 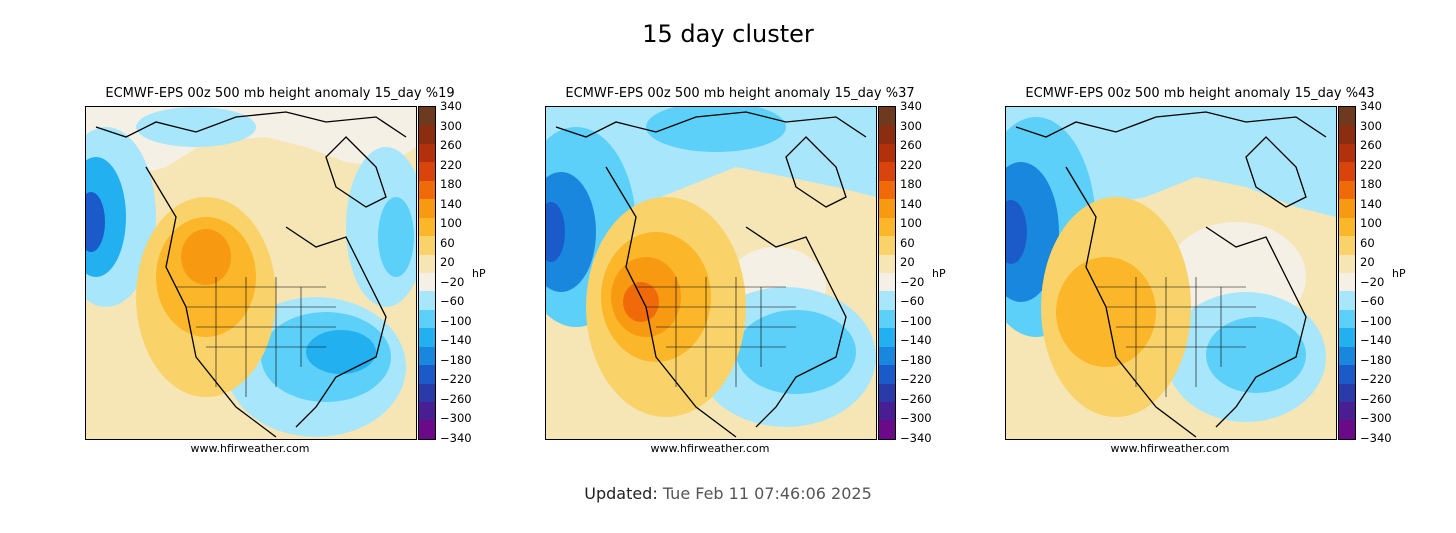 I want to click on colorbar-unit-2: hP, so click(x=939, y=273).